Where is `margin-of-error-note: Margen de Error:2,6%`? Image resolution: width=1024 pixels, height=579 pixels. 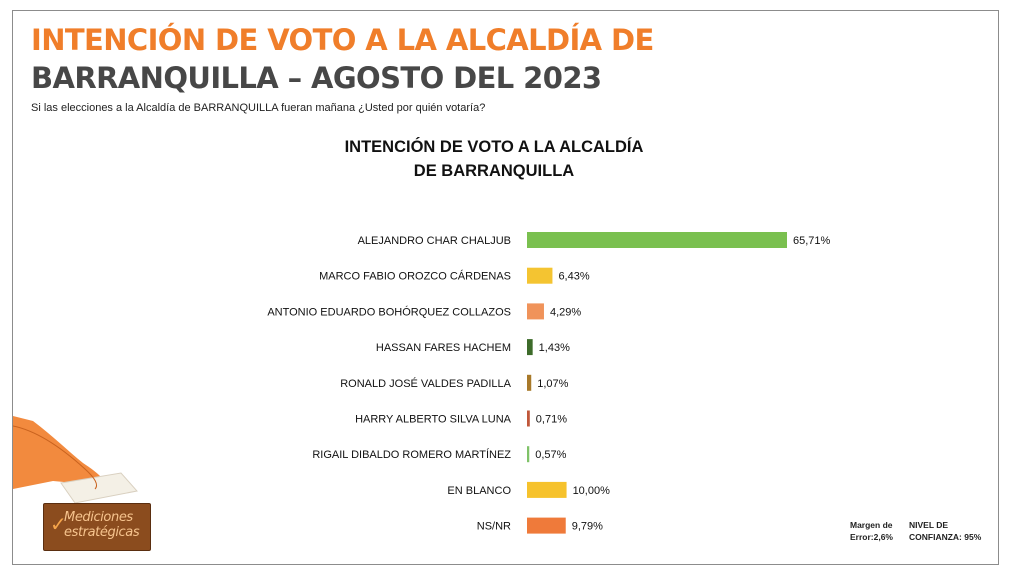
margin-of-error-note: Margen de Error:2,6% is located at coordinates (871, 531).